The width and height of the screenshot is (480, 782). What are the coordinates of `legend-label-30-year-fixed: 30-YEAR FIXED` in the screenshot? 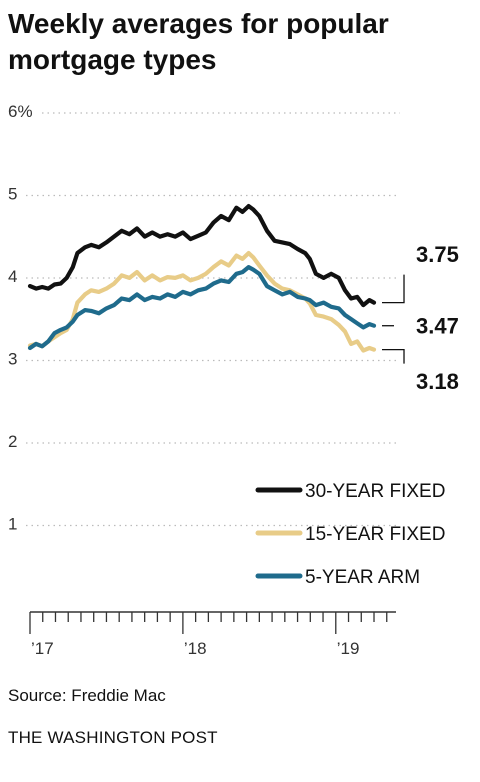 It's located at (375, 491).